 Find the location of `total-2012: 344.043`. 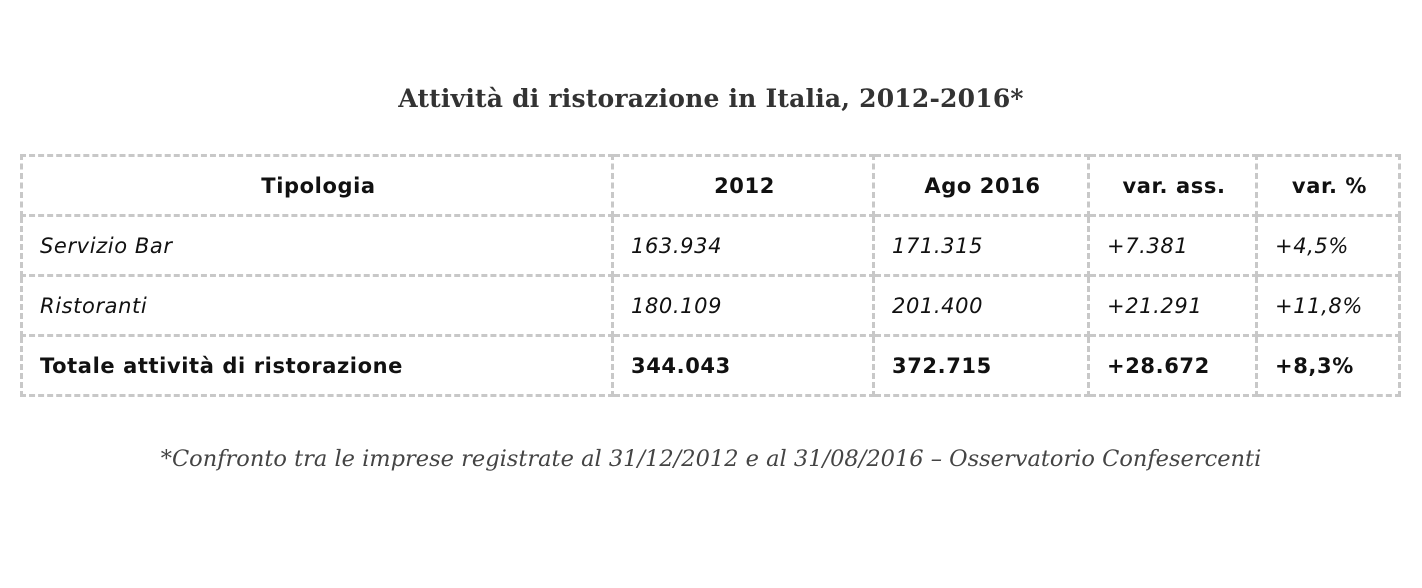

total-2012: 344.043 is located at coordinates (743, 365).